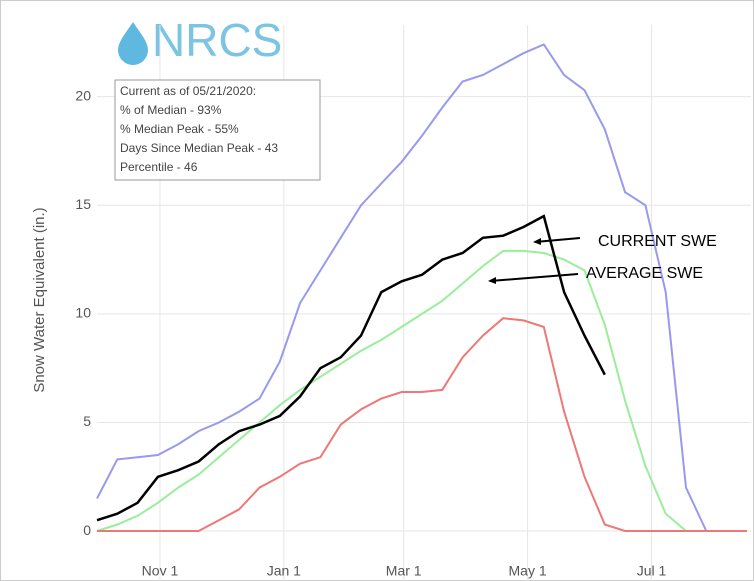  I want to click on x-tick-label: Mar 1, so click(404, 571).